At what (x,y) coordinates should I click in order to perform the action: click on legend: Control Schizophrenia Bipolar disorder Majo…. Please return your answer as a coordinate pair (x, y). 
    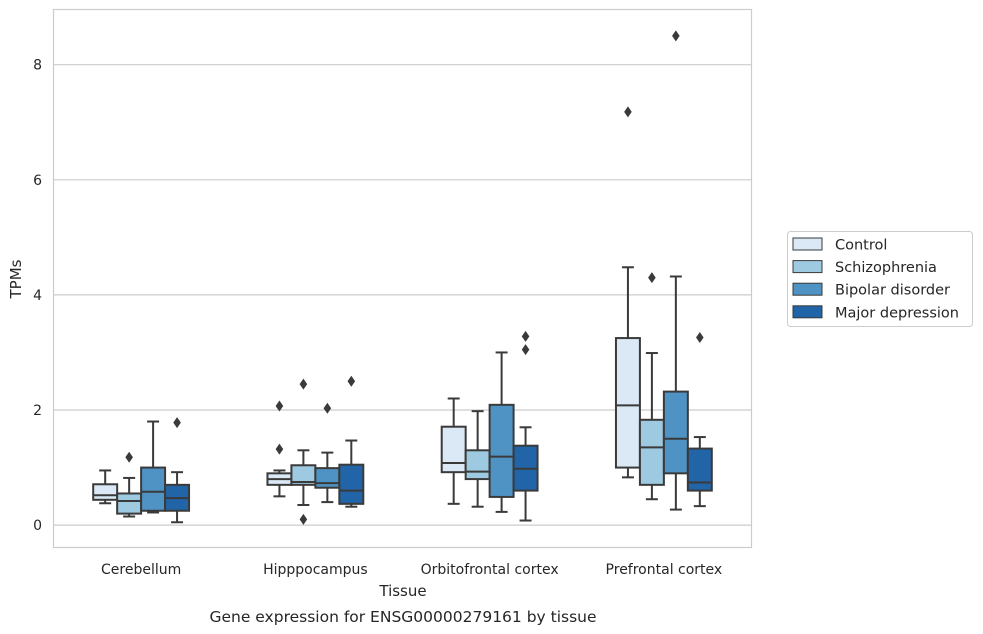
    Looking at the image, I should click on (880, 279).